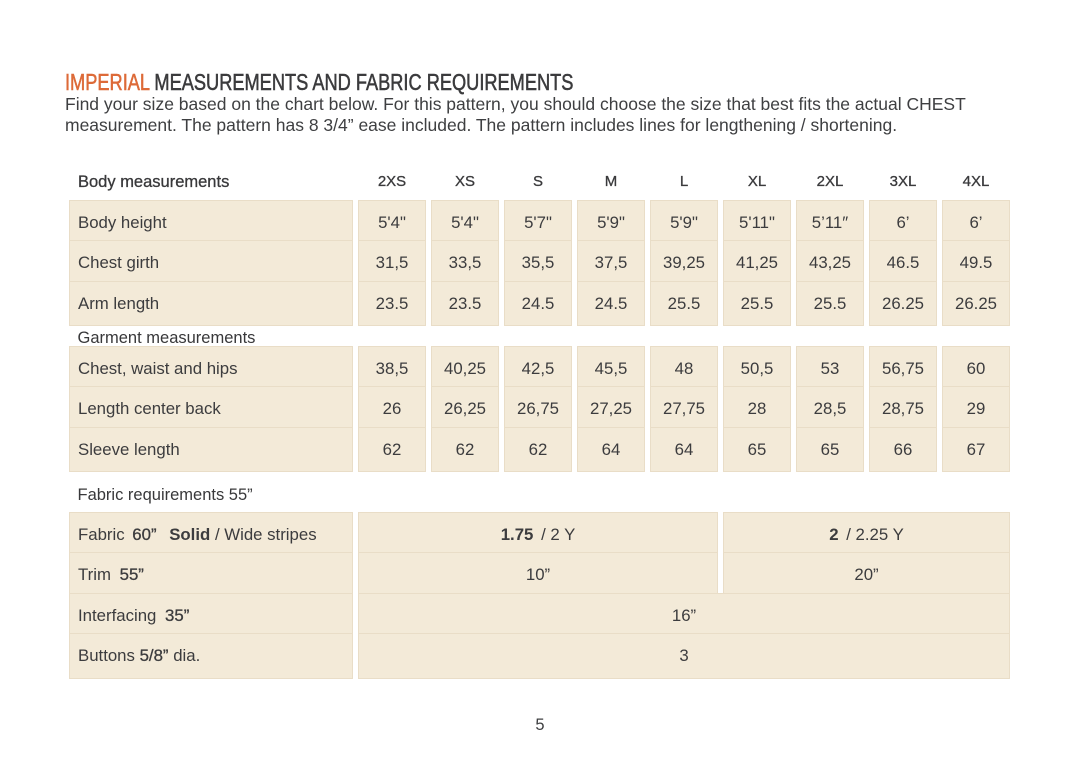  Describe the element at coordinates (539, 615) in the screenshot. I see `table-row: Interfacing 35” 16”` at that location.